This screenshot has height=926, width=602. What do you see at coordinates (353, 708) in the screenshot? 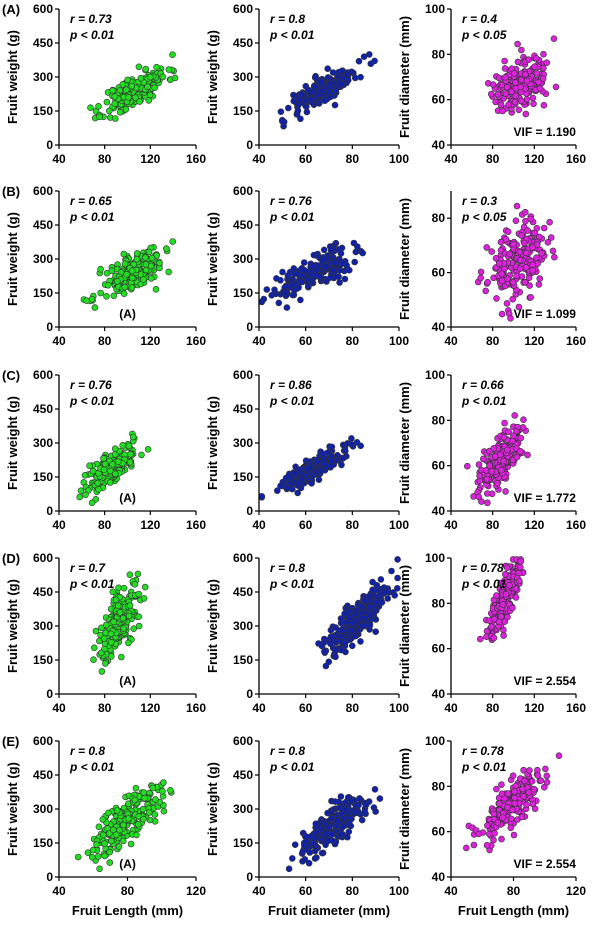
I see `x-tick-label: 80` at bounding box center [353, 708].